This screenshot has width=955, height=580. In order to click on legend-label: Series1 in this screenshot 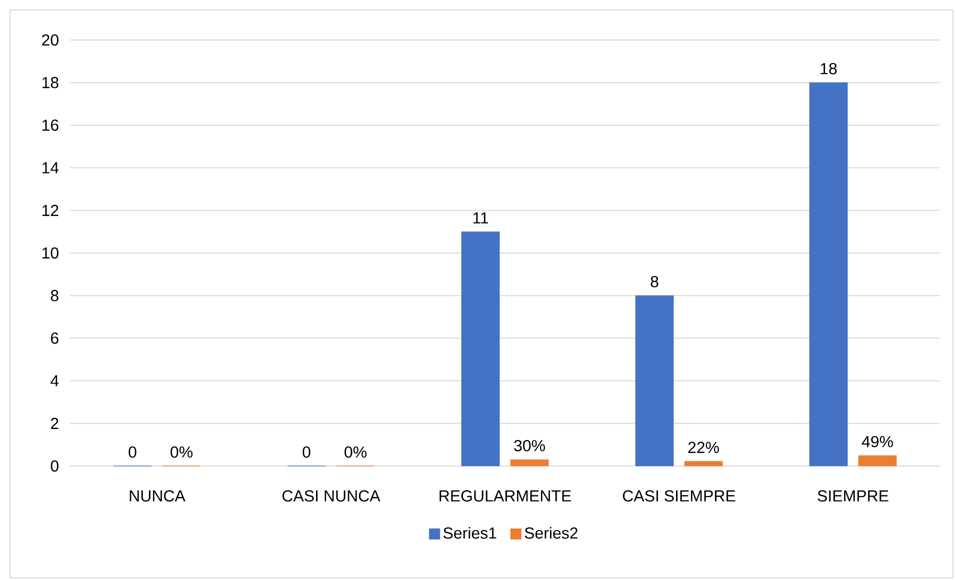, I will do `click(469, 532)`.